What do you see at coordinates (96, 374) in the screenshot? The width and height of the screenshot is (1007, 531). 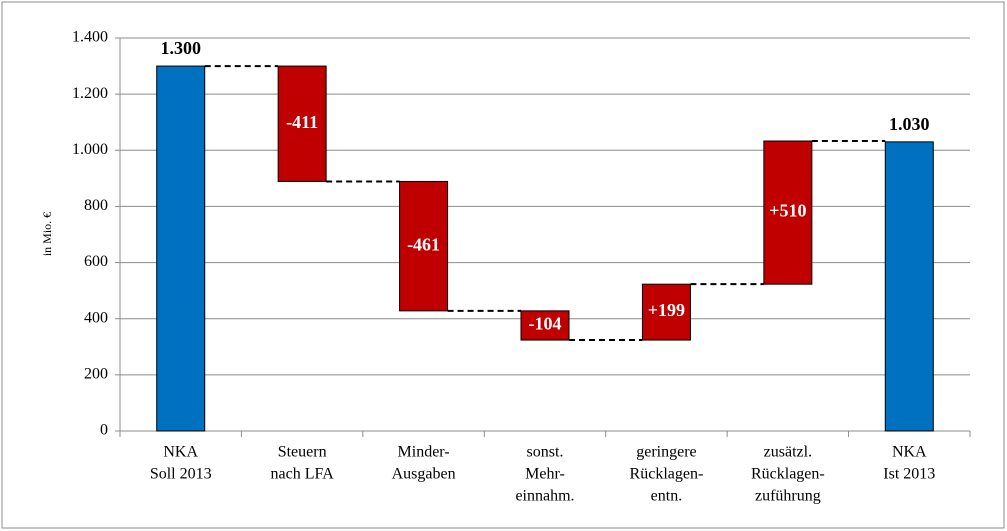 I see `y-tick-label: 200` at bounding box center [96, 374].